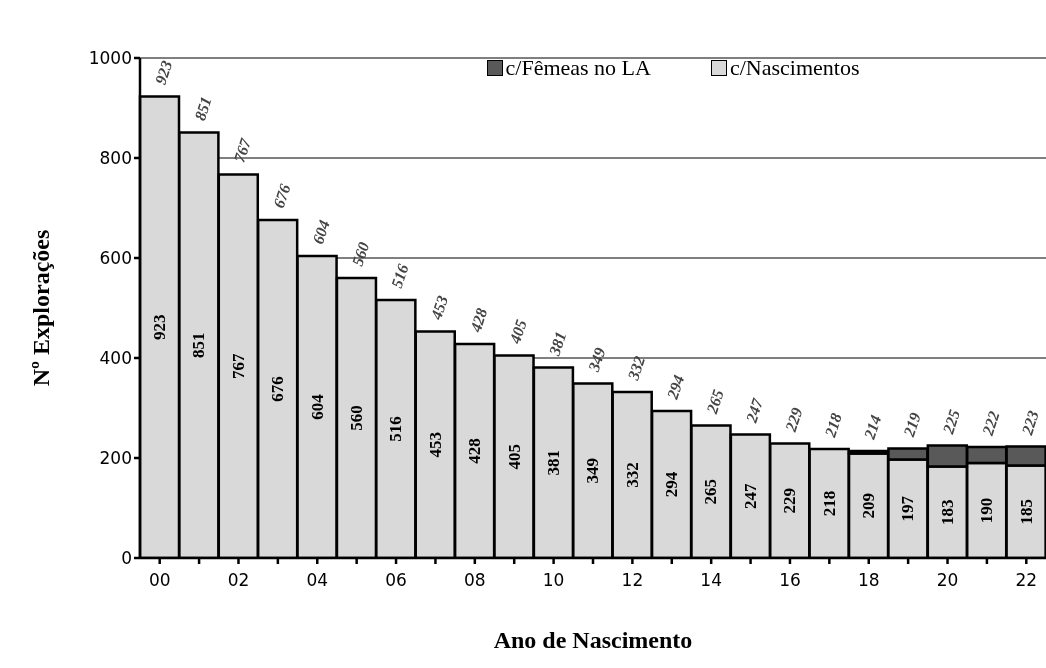 The width and height of the screenshot is (1046, 668). Describe the element at coordinates (396, 580) in the screenshot. I see `x-tick-label: 06` at that location.